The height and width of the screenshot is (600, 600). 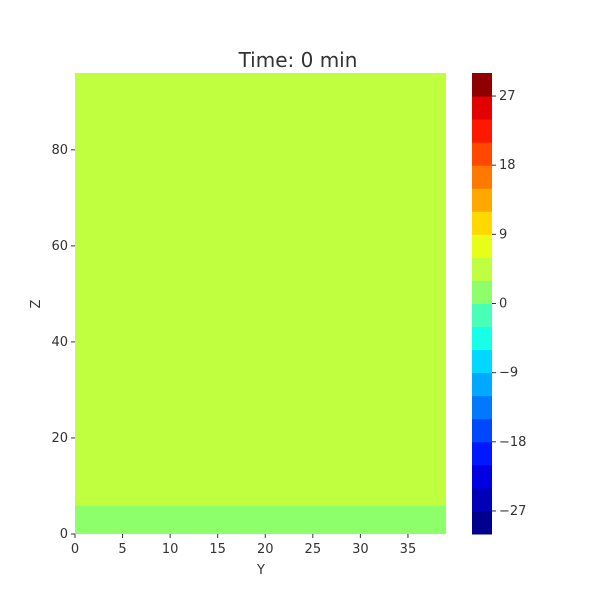 I want to click on x-tick-label-5: 25, so click(x=313, y=549).